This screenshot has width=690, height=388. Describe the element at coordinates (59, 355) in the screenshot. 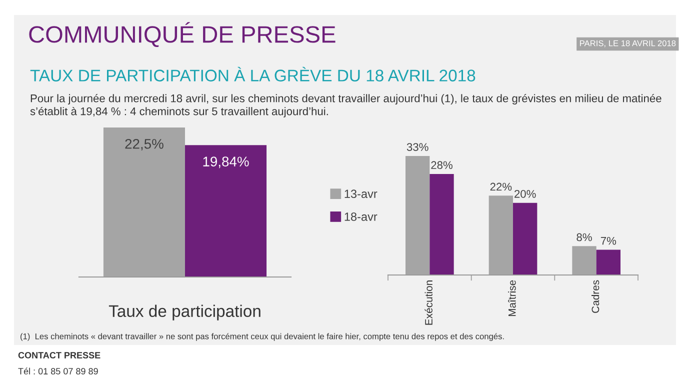

I see `text: CONTACT PRESSE` at that location.